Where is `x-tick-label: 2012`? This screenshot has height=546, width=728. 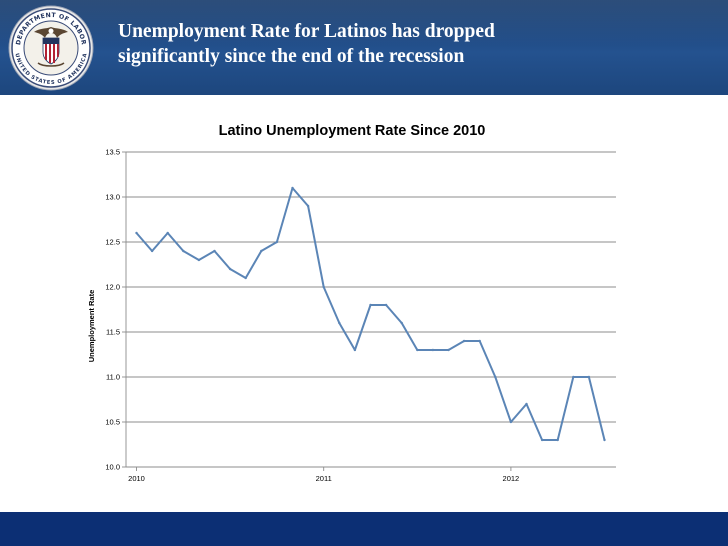
x-tick-label: 2012 is located at coordinates (511, 478).